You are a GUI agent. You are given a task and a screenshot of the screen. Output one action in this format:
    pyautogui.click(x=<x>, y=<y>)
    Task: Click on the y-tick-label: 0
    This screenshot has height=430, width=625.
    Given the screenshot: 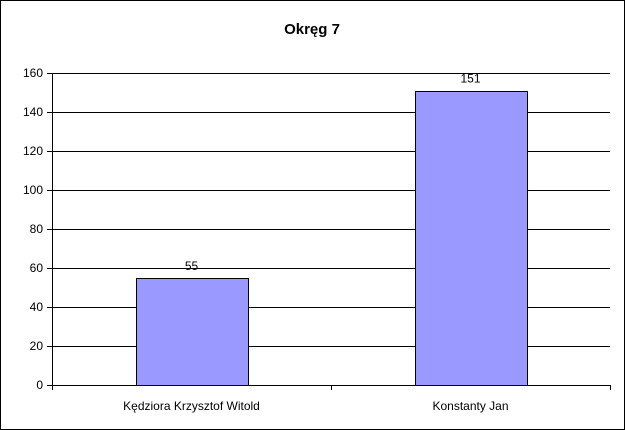 What is the action you would take?
    pyautogui.click(x=39, y=385)
    